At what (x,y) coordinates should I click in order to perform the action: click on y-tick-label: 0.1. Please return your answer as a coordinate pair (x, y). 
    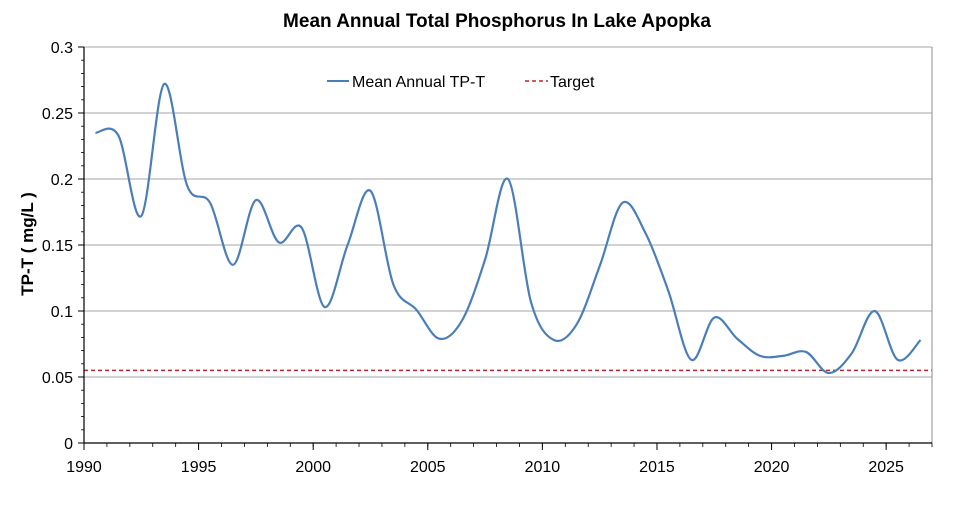
    Looking at the image, I should click on (62, 312).